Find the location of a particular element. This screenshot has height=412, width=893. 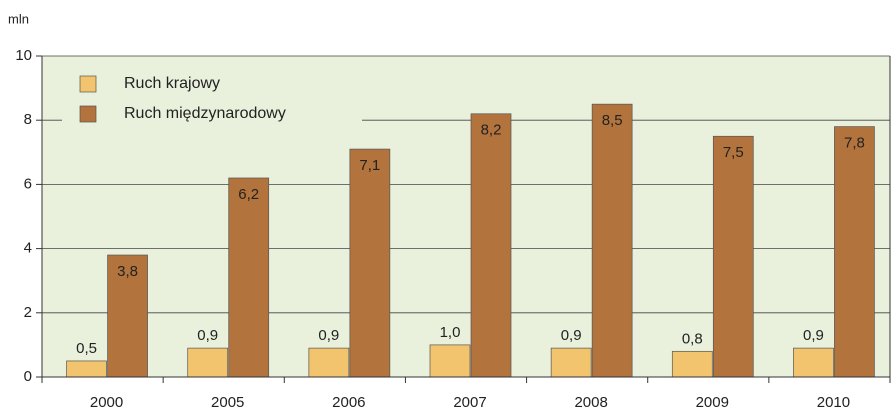

x-tick-label: 2009 is located at coordinates (712, 402).